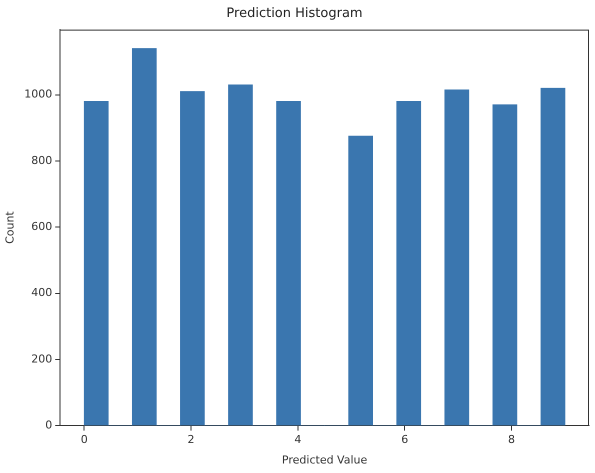  What do you see at coordinates (38, 94) in the screenshot?
I see `y-tick-label: 1000` at bounding box center [38, 94].